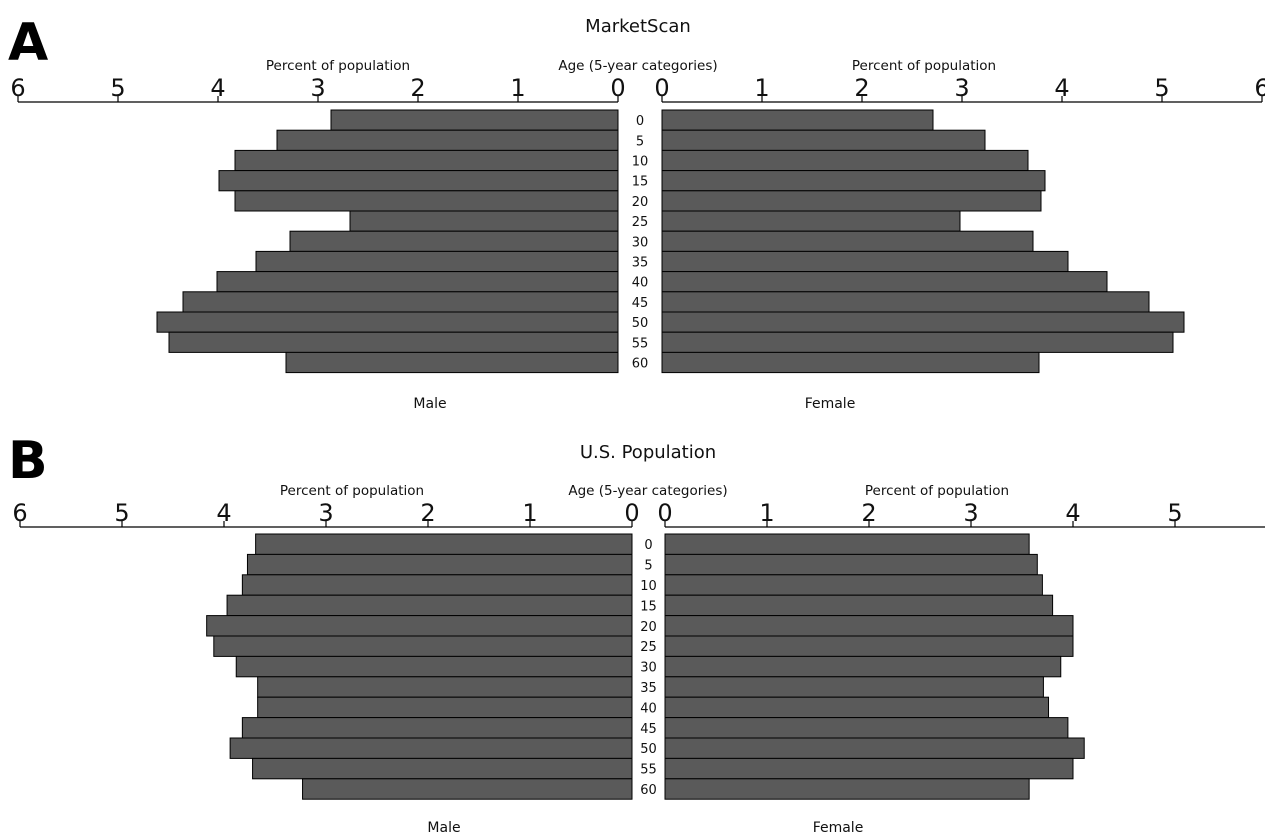 The height and width of the screenshot is (833, 1265). I want to click on male-label: Male, so click(443, 826).